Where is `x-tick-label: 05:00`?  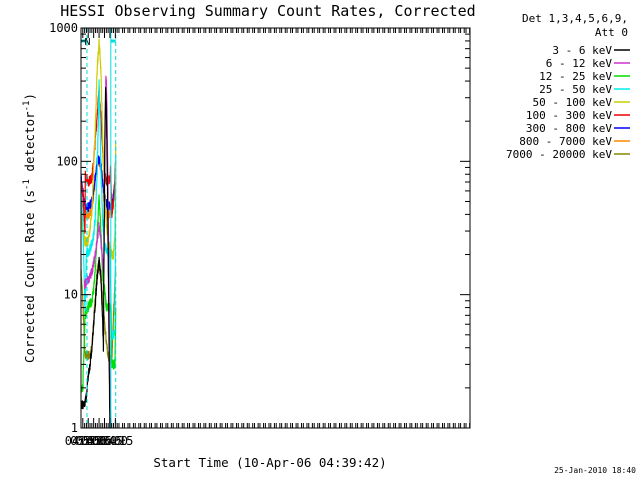
x-tick-label: 05:00 is located at coordinates (88, 441).